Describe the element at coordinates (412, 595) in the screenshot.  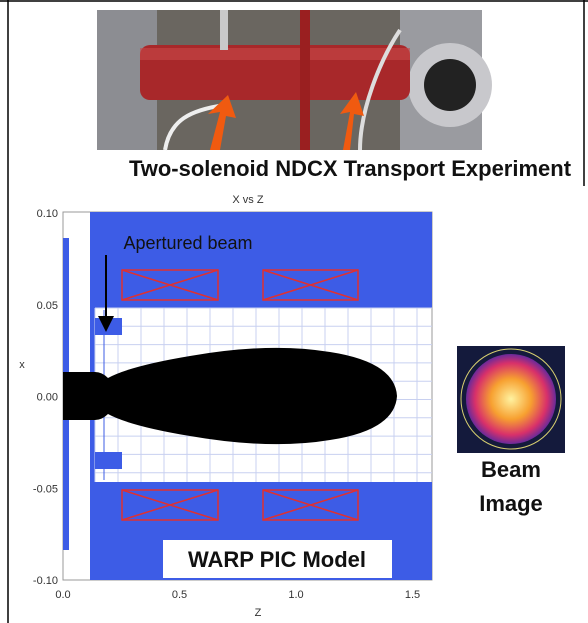
I see `x-tick-label: 1.5` at that location.